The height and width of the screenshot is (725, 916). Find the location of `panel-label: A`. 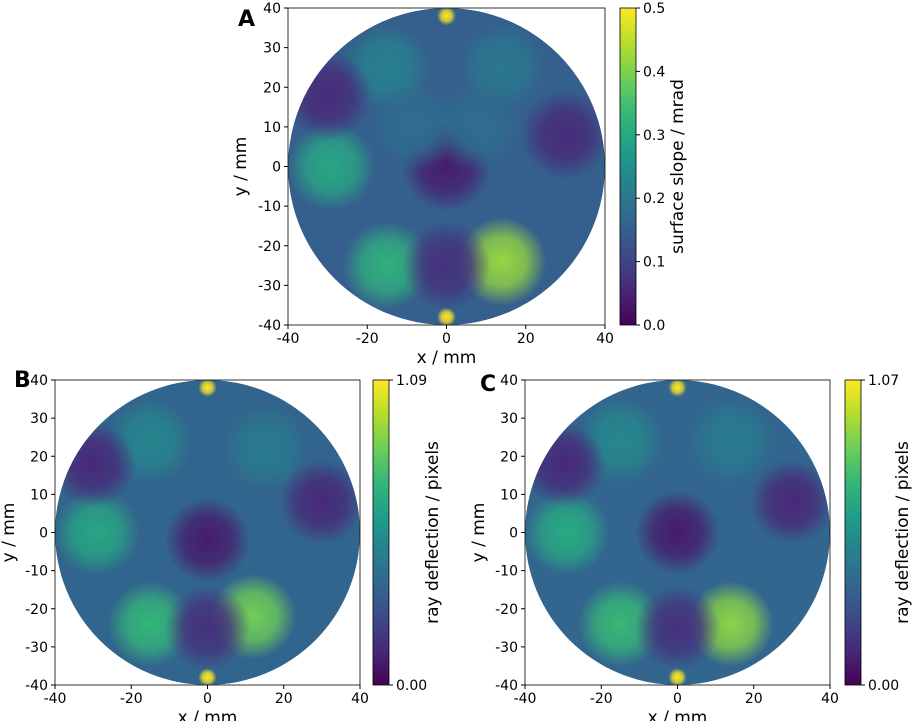

panel-label: A is located at coordinates (246, 19).